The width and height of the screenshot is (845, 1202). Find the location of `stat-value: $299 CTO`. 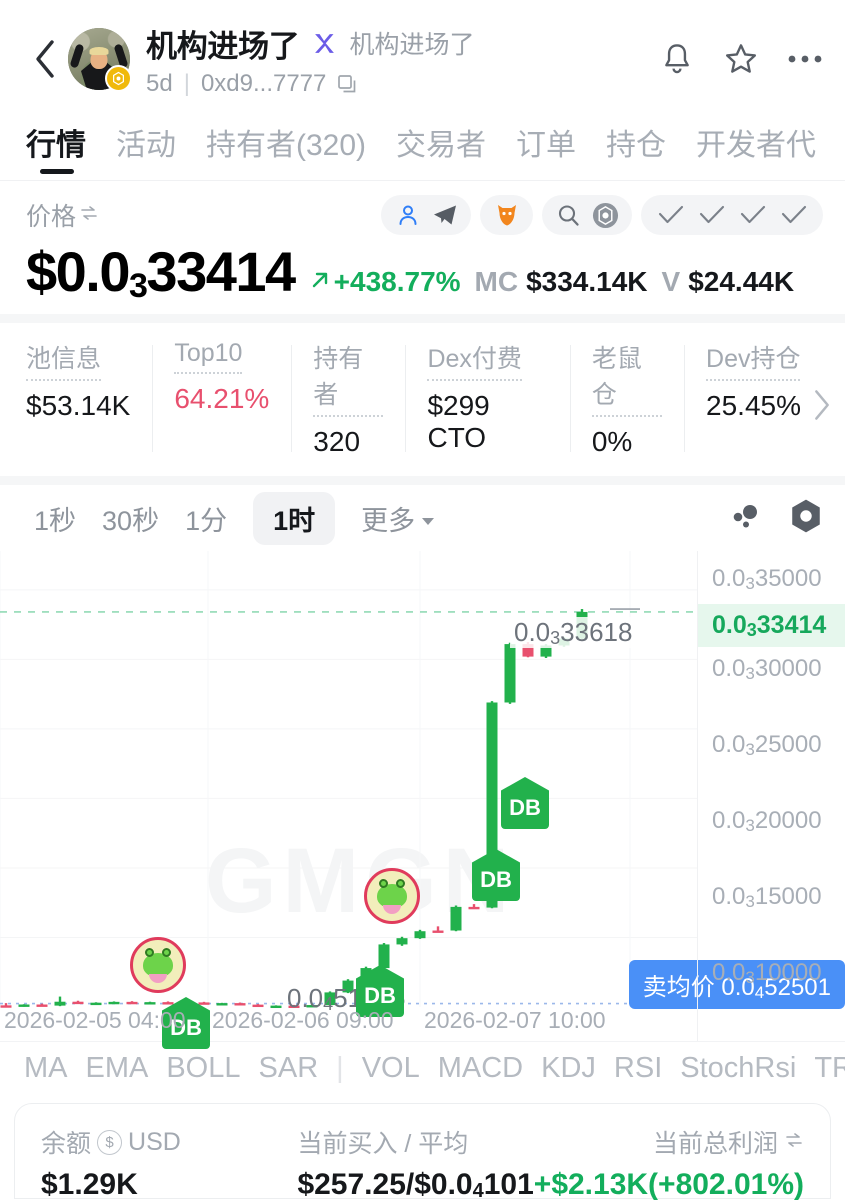

stat-value: $299 CTO is located at coordinates (458, 421).